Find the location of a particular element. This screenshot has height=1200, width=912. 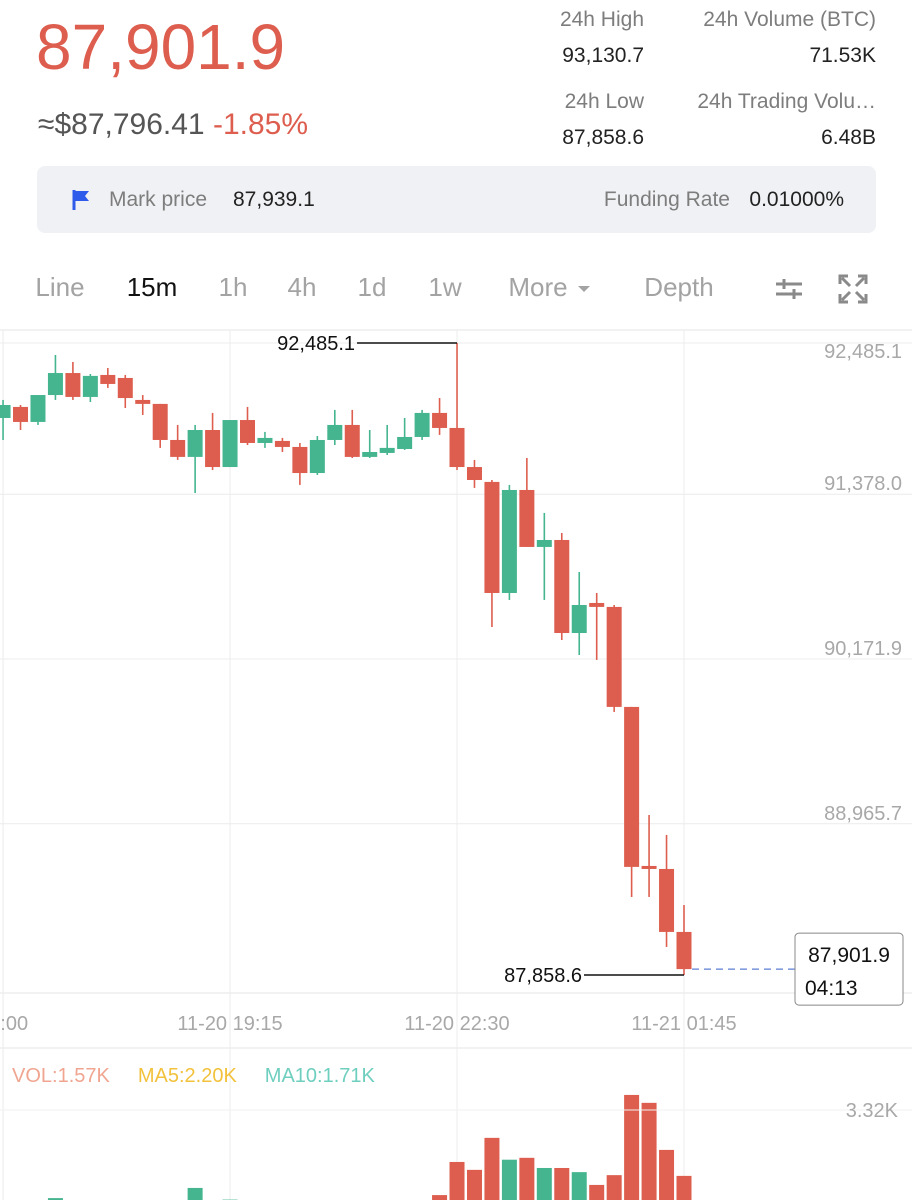

x-tick-label: 11-21 01:45 is located at coordinates (683, 1024).